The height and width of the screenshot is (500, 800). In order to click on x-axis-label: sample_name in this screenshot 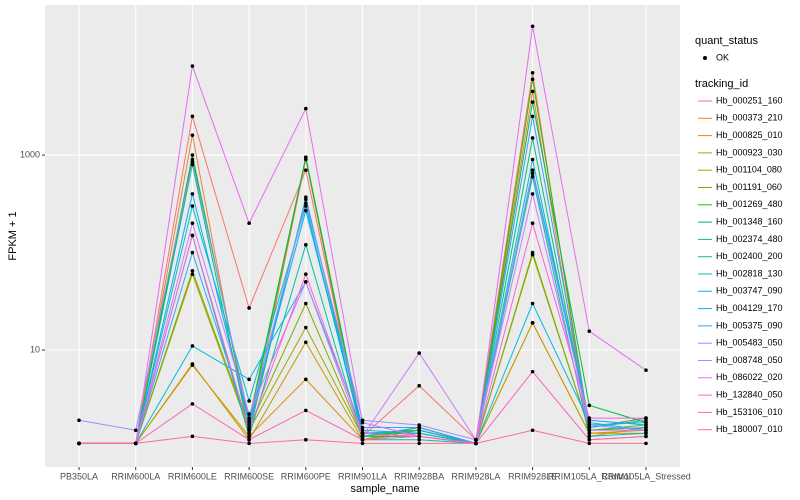, I will do `click(384, 489)`.